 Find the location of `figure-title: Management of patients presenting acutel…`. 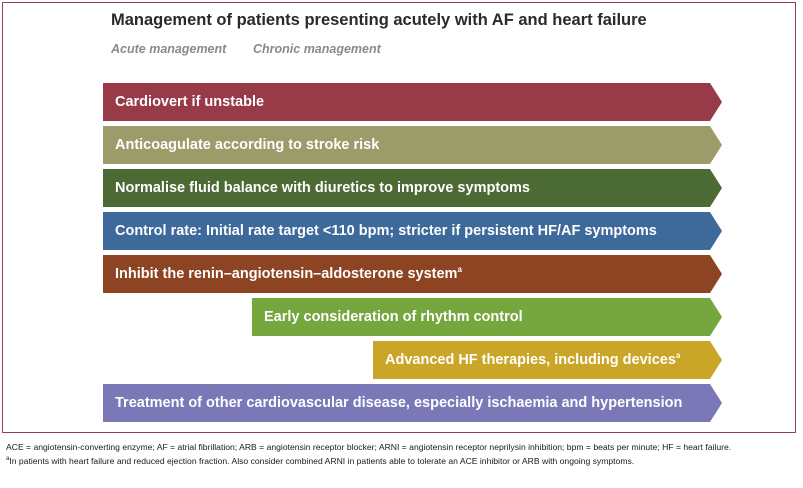

figure-title: Management of patients presenting acutel… is located at coordinates (379, 20).